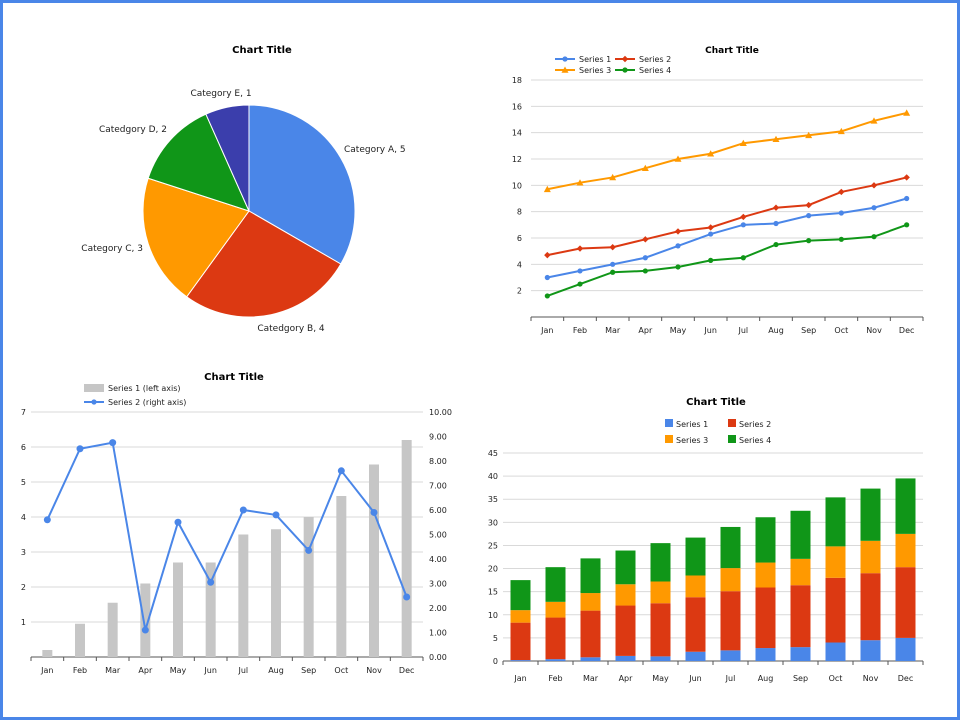 The image size is (960, 720). I want to click on pie-slice-label: Category A, 5, so click(375, 150).